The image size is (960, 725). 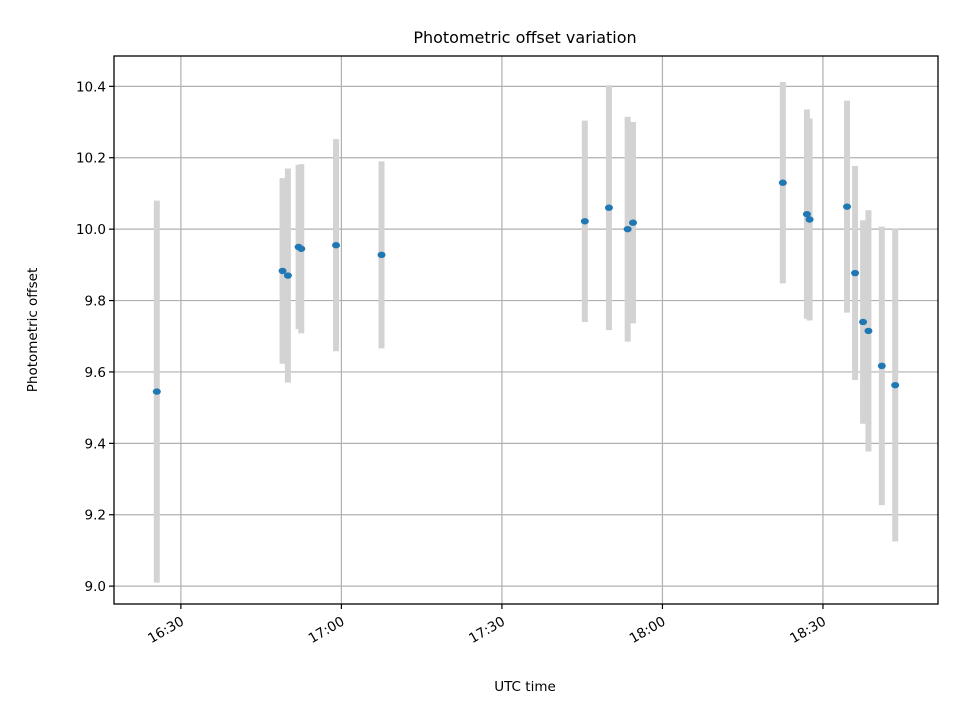 I want to click on y-tick-label: 10.2, so click(x=91, y=159).